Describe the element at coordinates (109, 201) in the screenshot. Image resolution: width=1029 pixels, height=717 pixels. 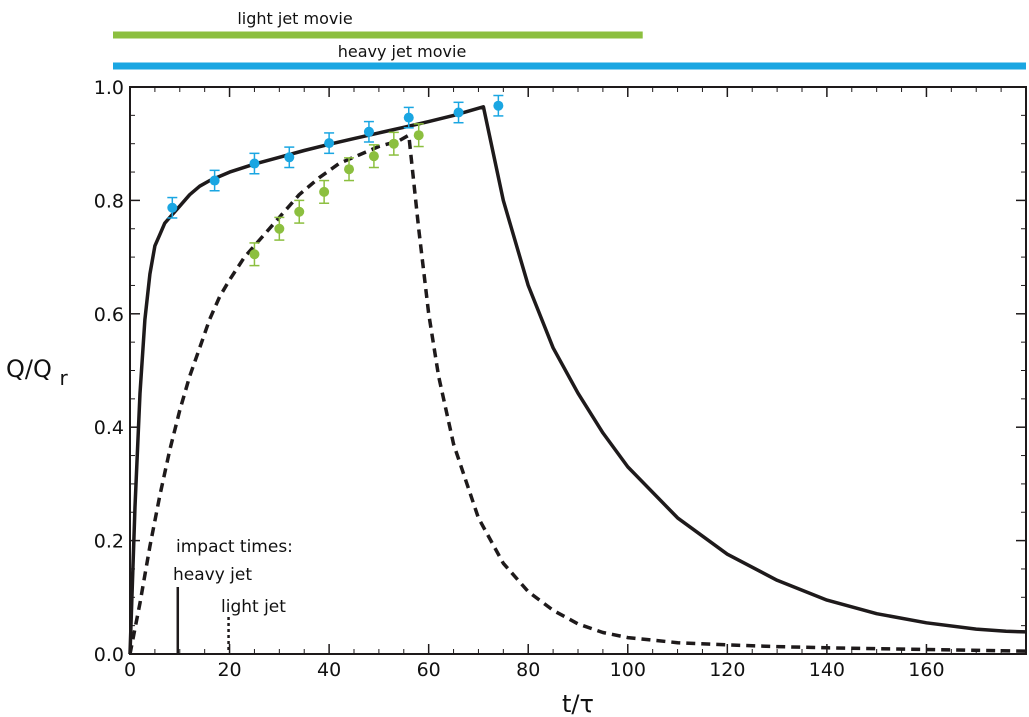
I see `y-tick-label: 0.8` at that location.